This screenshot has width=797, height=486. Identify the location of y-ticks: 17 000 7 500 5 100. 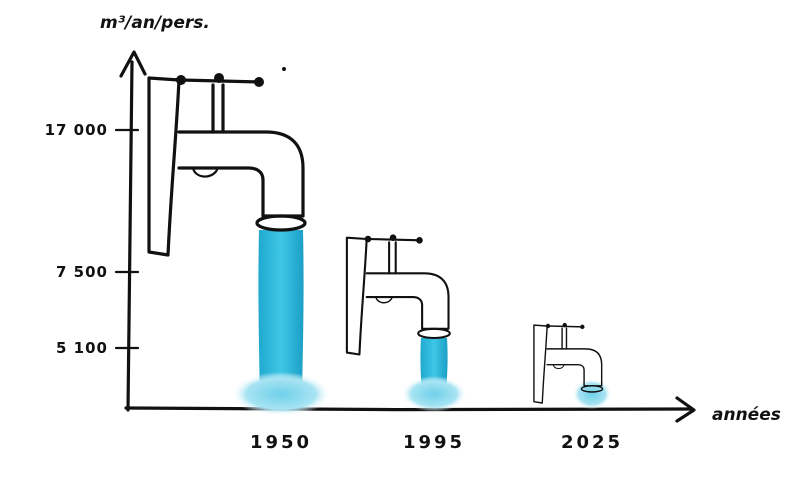
(92, 239).